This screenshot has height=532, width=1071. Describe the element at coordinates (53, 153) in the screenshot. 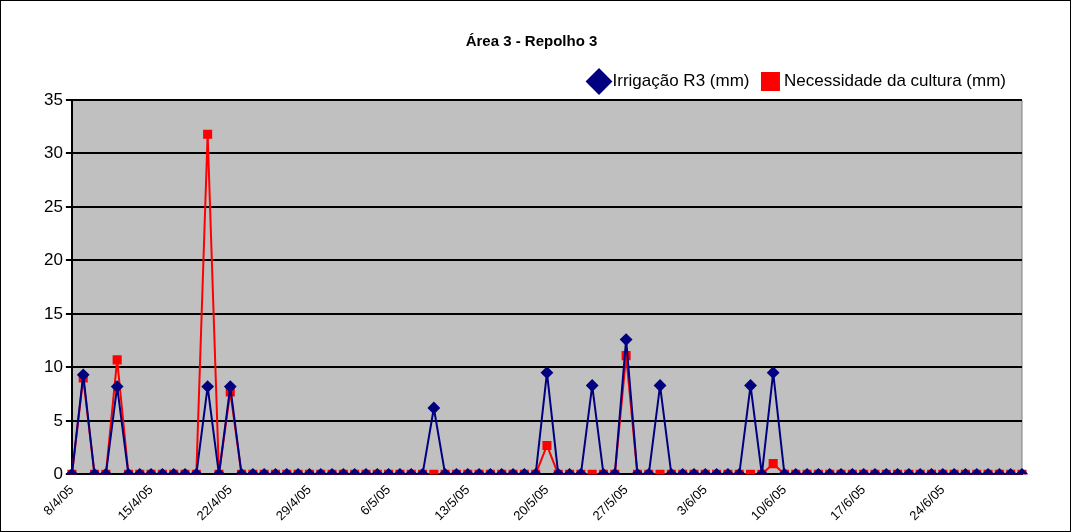

I see `y-tick-label: 30` at that location.